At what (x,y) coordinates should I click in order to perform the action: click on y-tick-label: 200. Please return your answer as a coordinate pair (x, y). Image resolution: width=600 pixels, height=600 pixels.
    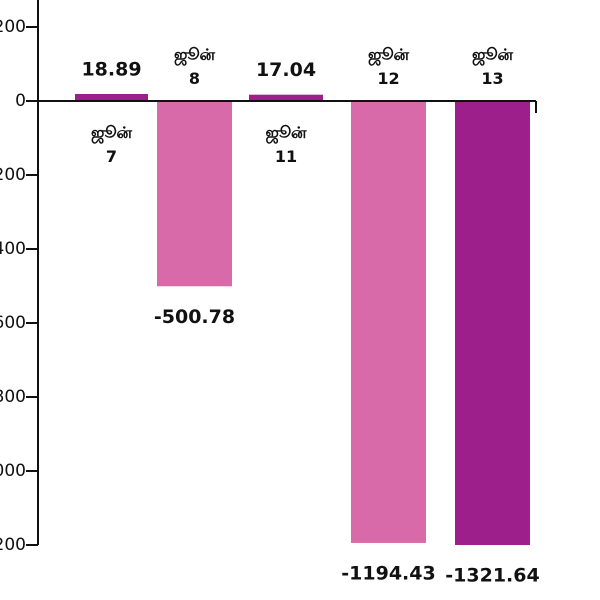
    Looking at the image, I should click on (13, 27).